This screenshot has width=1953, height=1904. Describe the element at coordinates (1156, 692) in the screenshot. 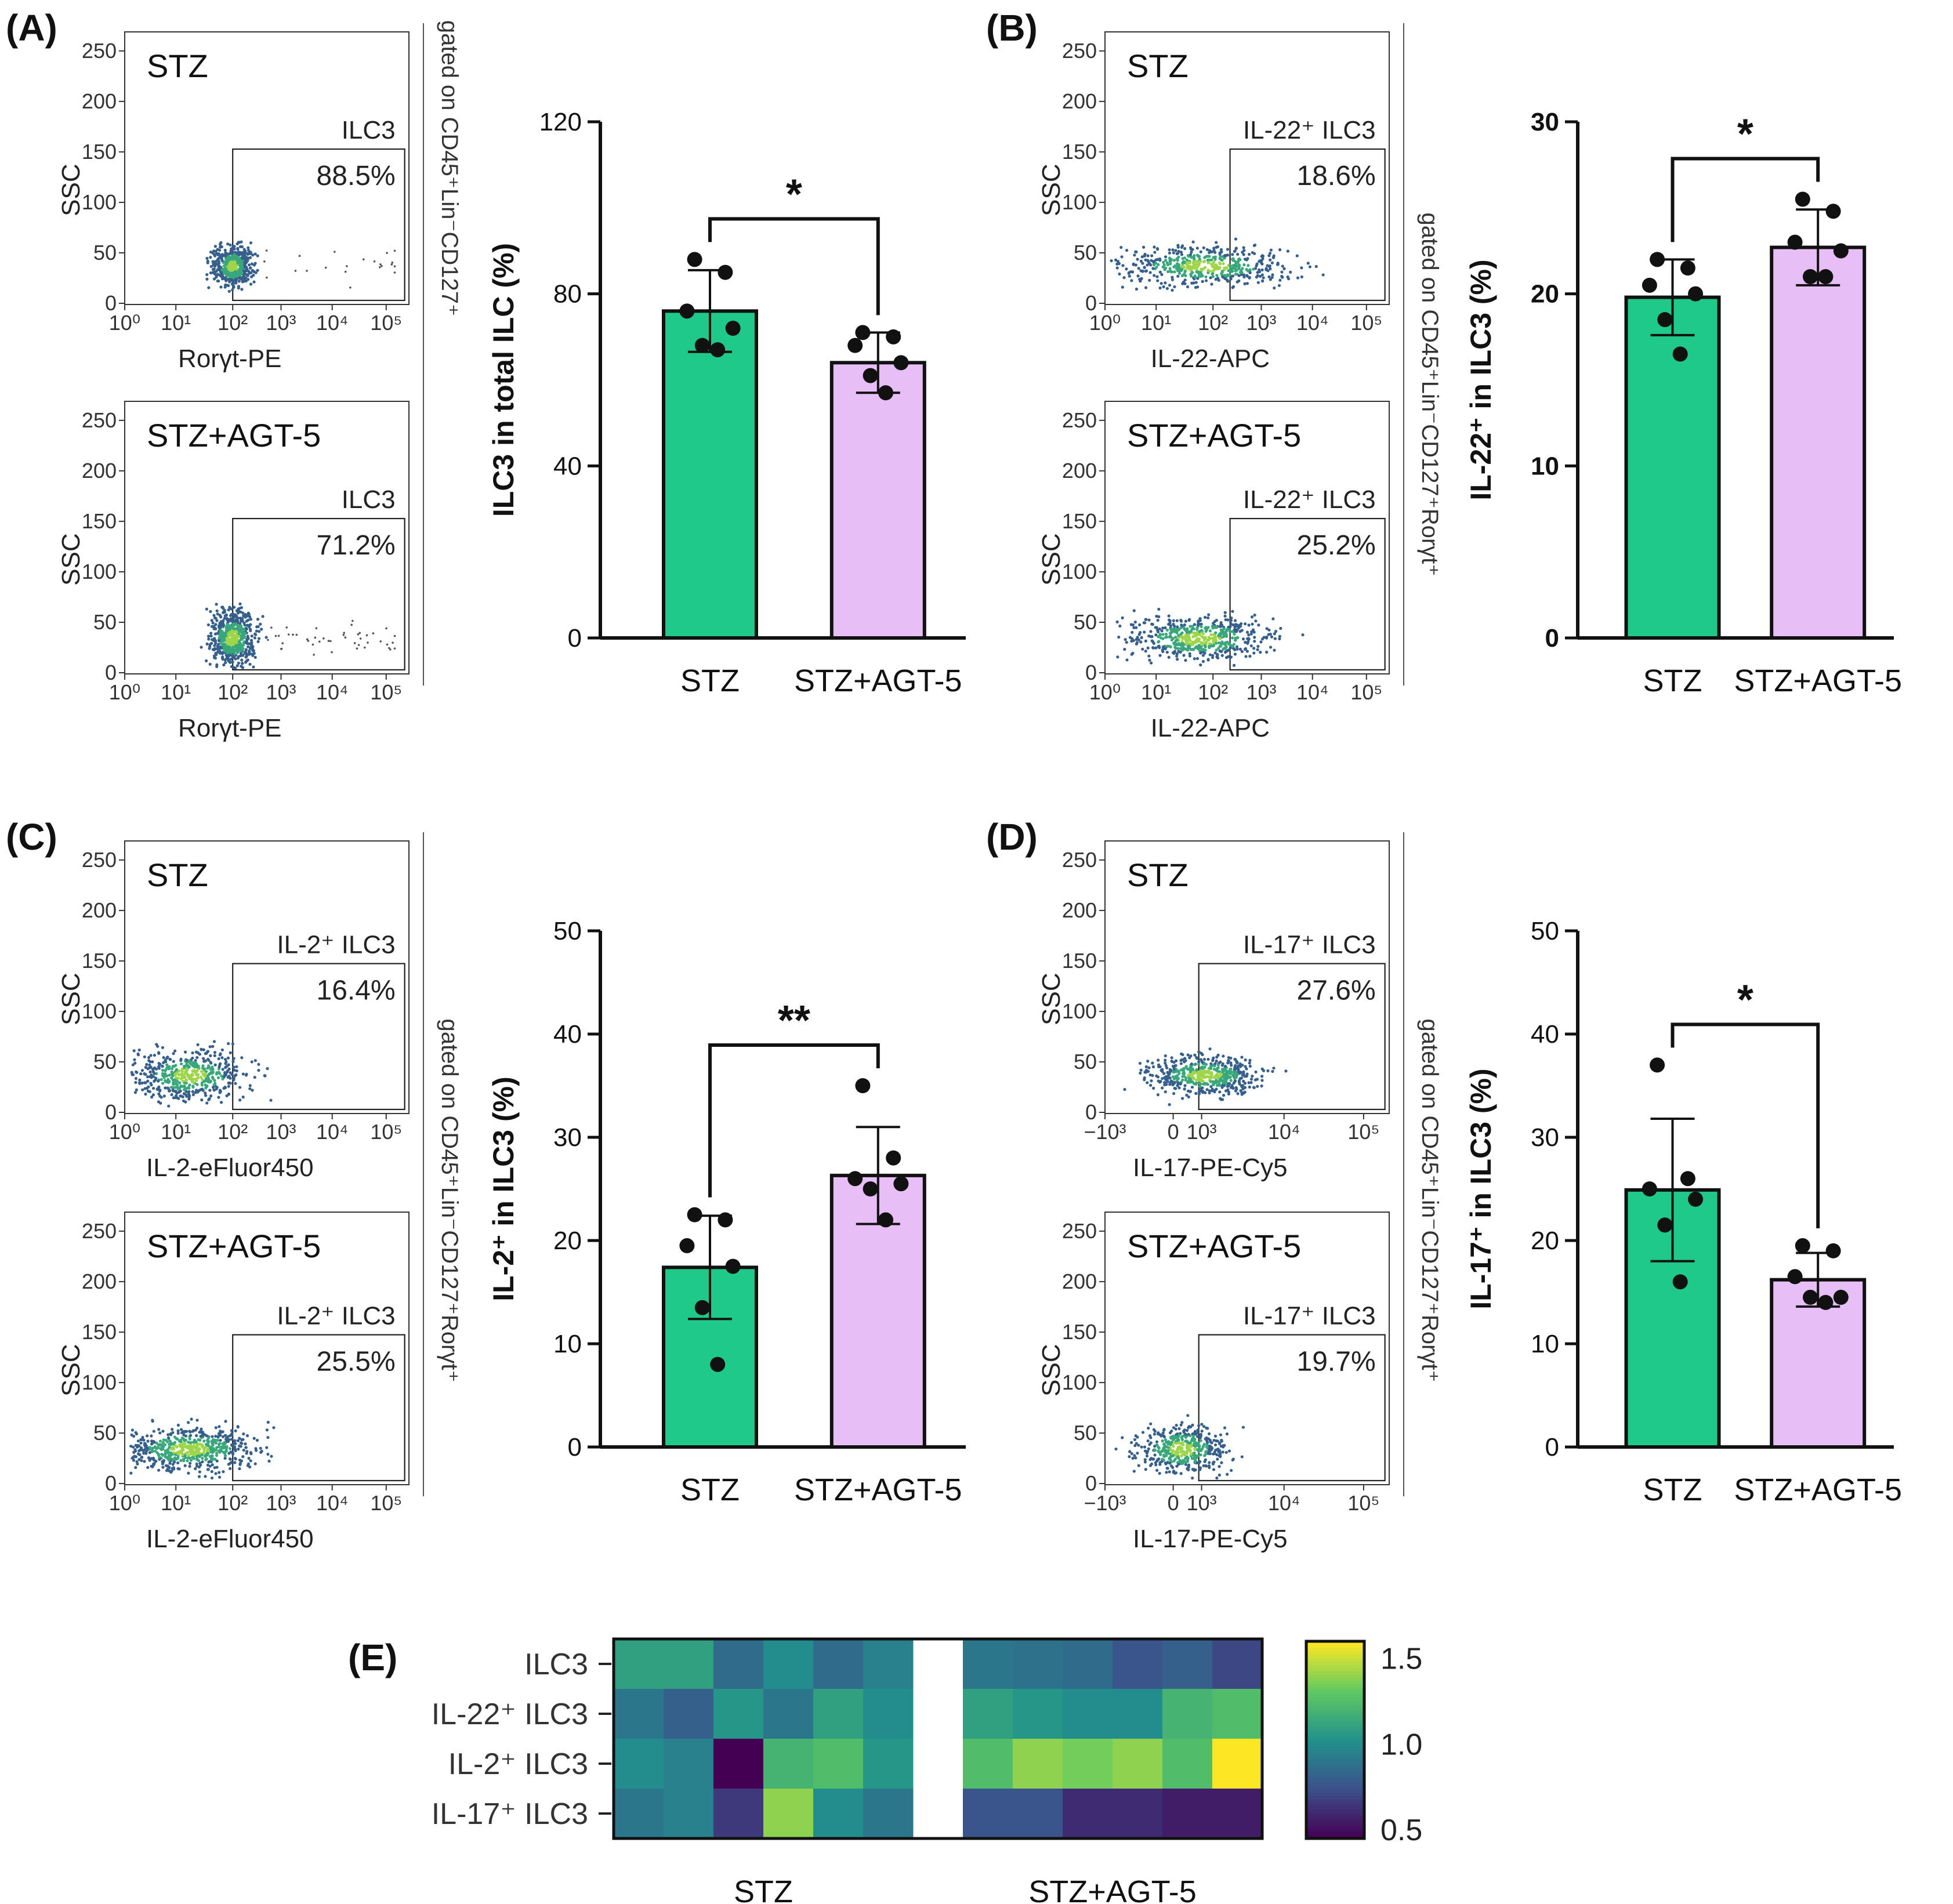

I see `facs-x-tick-label: 10¹` at that location.